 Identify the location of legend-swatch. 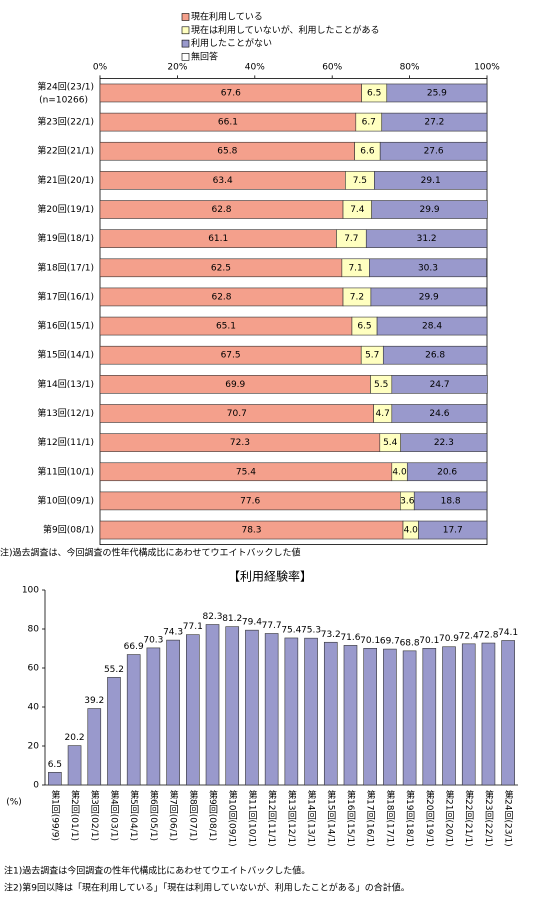
(185, 30).